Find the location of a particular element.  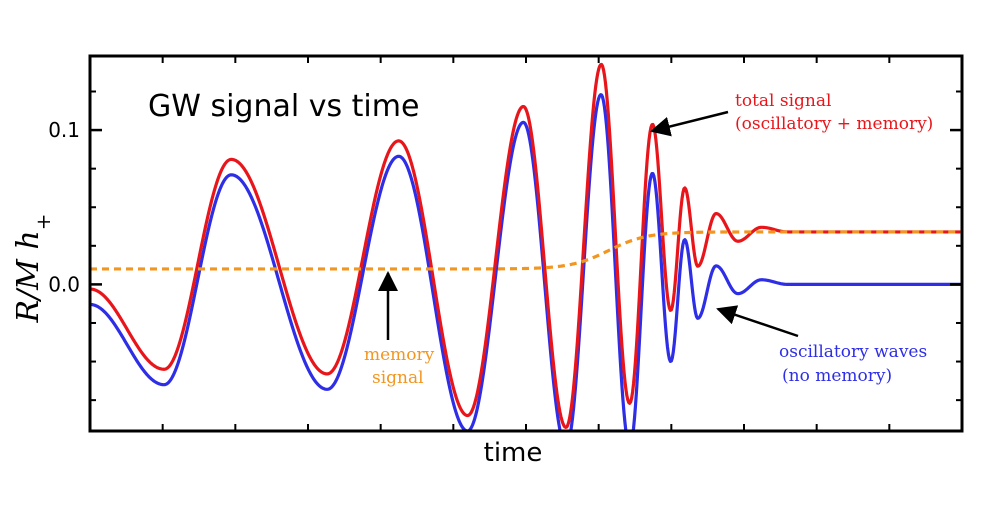

annotation-total-line2: (oscillatory + memory) is located at coordinates (834, 124).